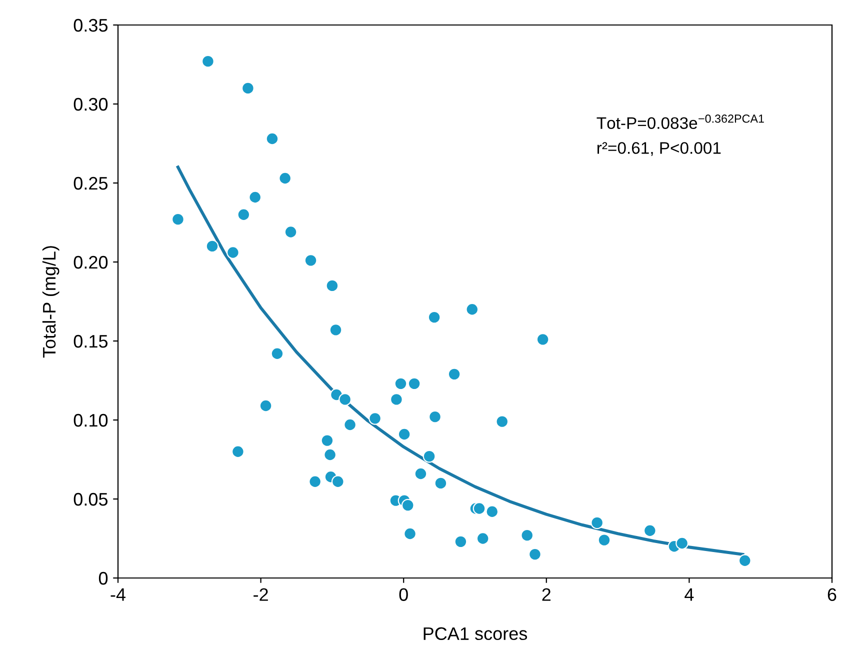 The width and height of the screenshot is (843, 655). I want to click on x-tick-label: 0, so click(403, 594).